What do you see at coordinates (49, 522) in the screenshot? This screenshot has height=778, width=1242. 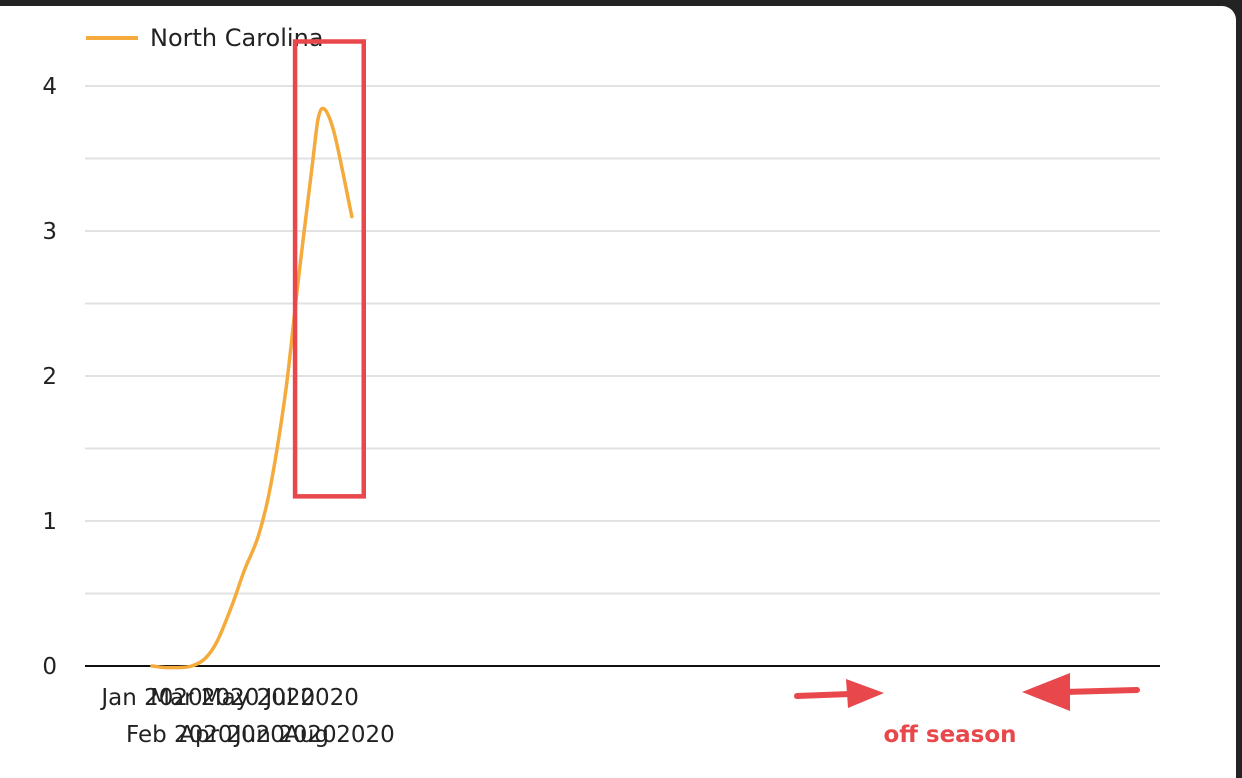 I see `y-tick-label: 1` at bounding box center [49, 522].